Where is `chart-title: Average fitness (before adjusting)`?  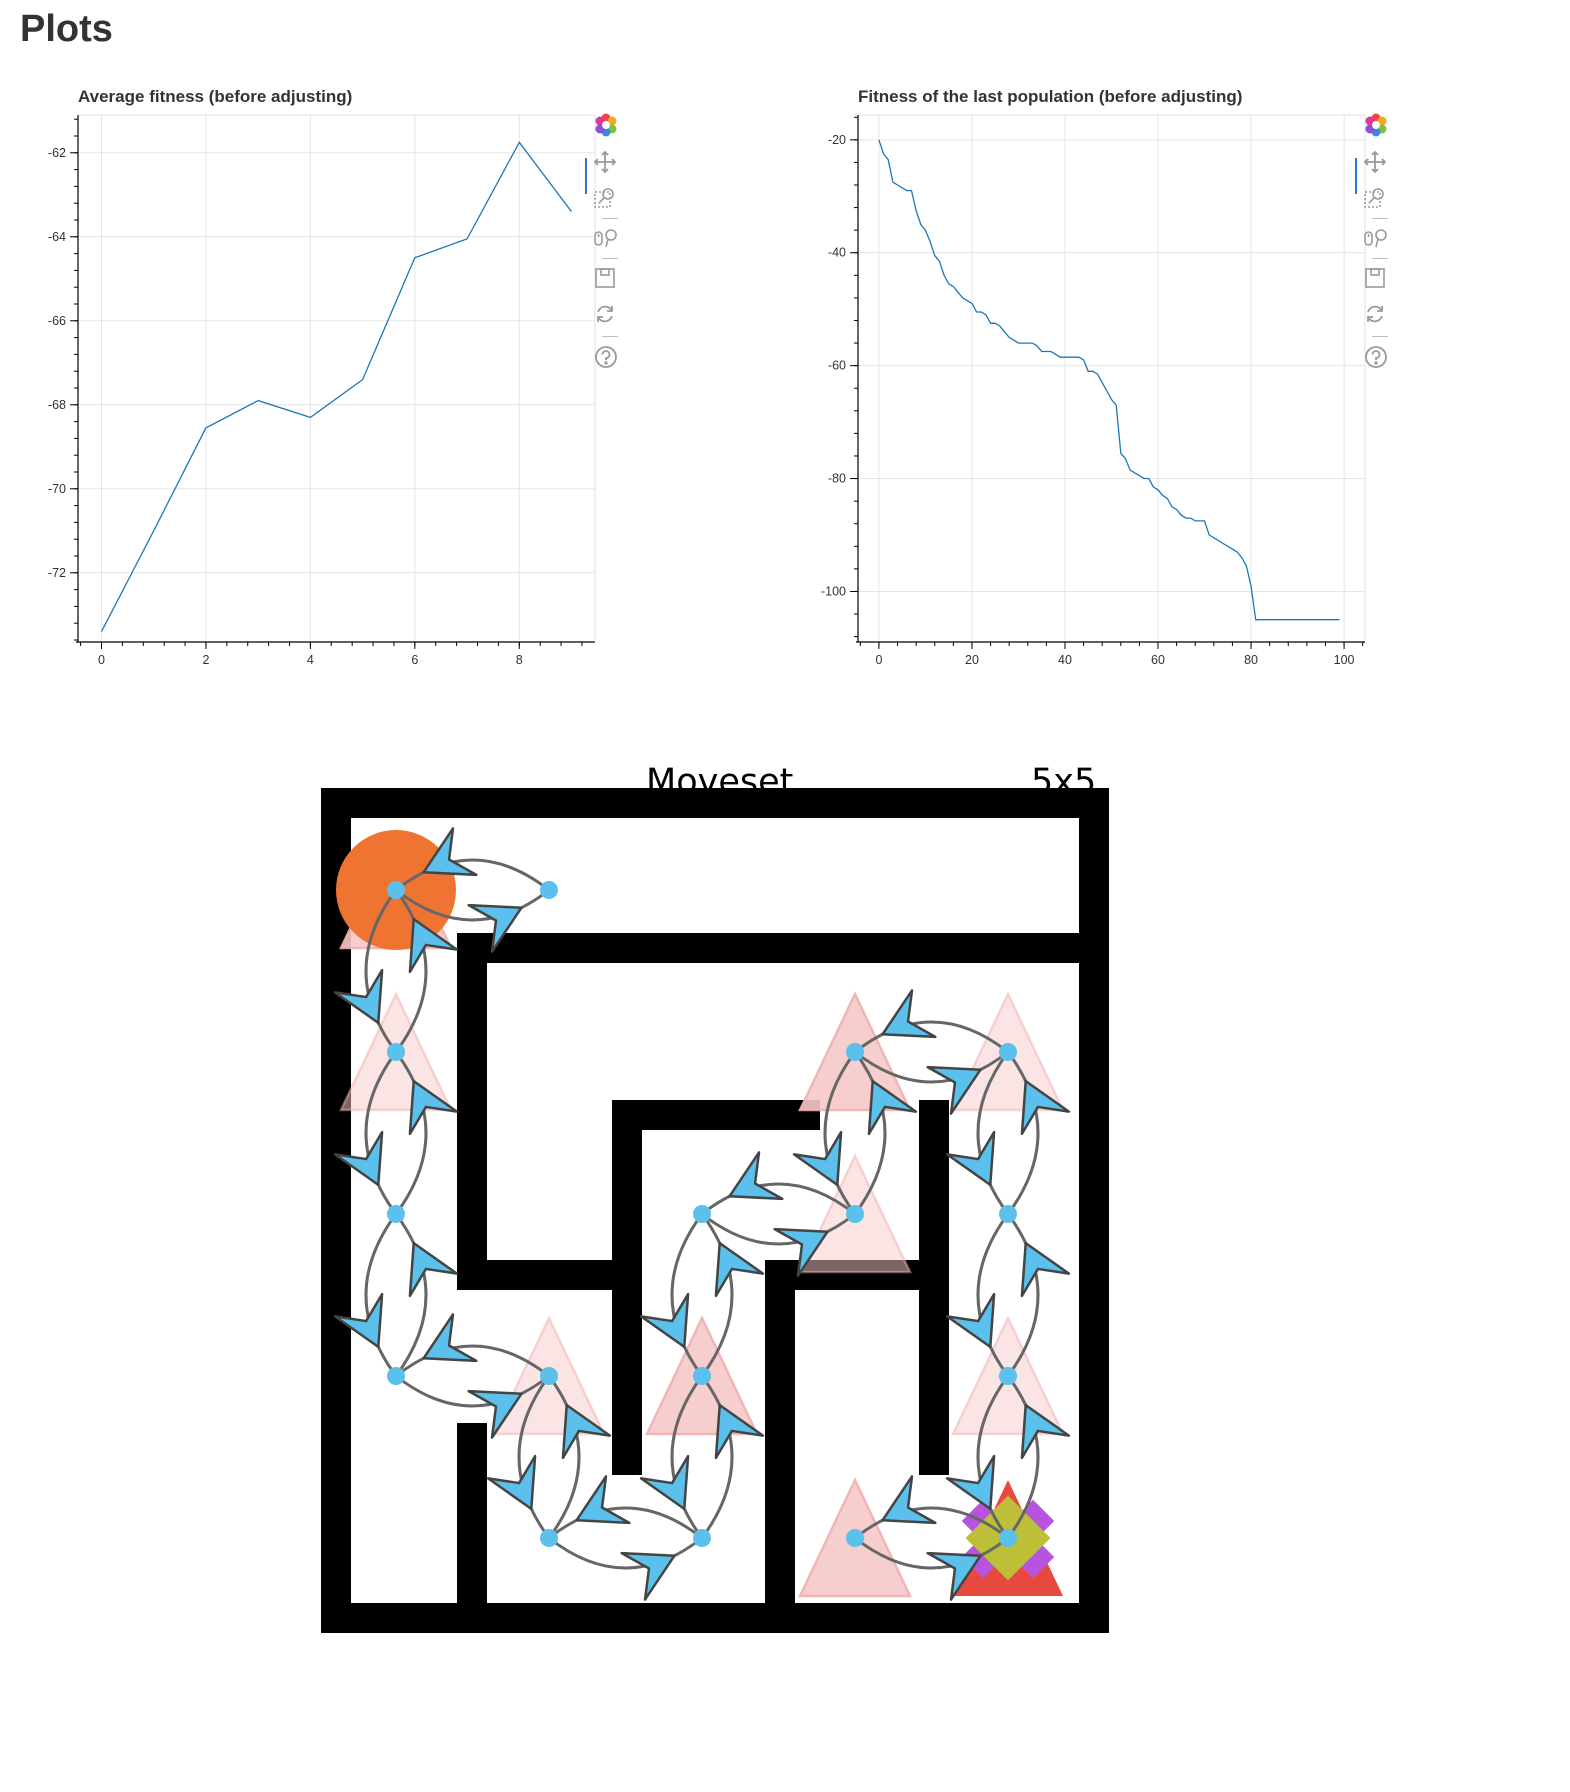 chart-title: Average fitness (before adjusting) is located at coordinates (215, 96).